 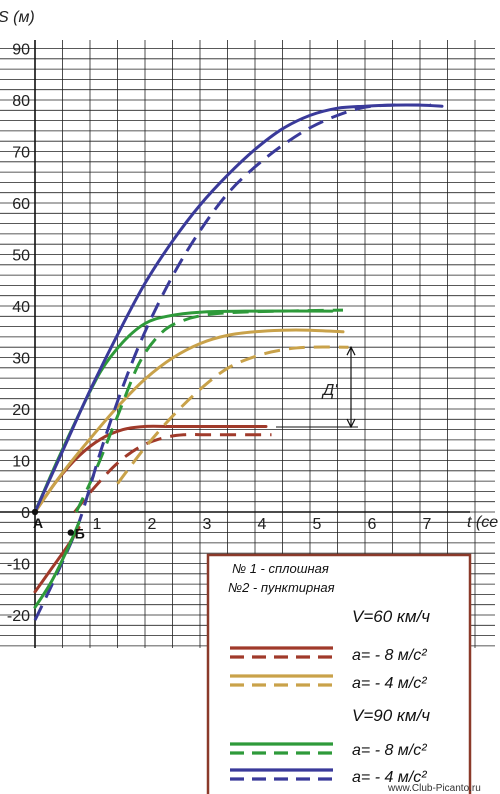 I want to click on legend-v90: V=90 км/ч, so click(x=391, y=715).